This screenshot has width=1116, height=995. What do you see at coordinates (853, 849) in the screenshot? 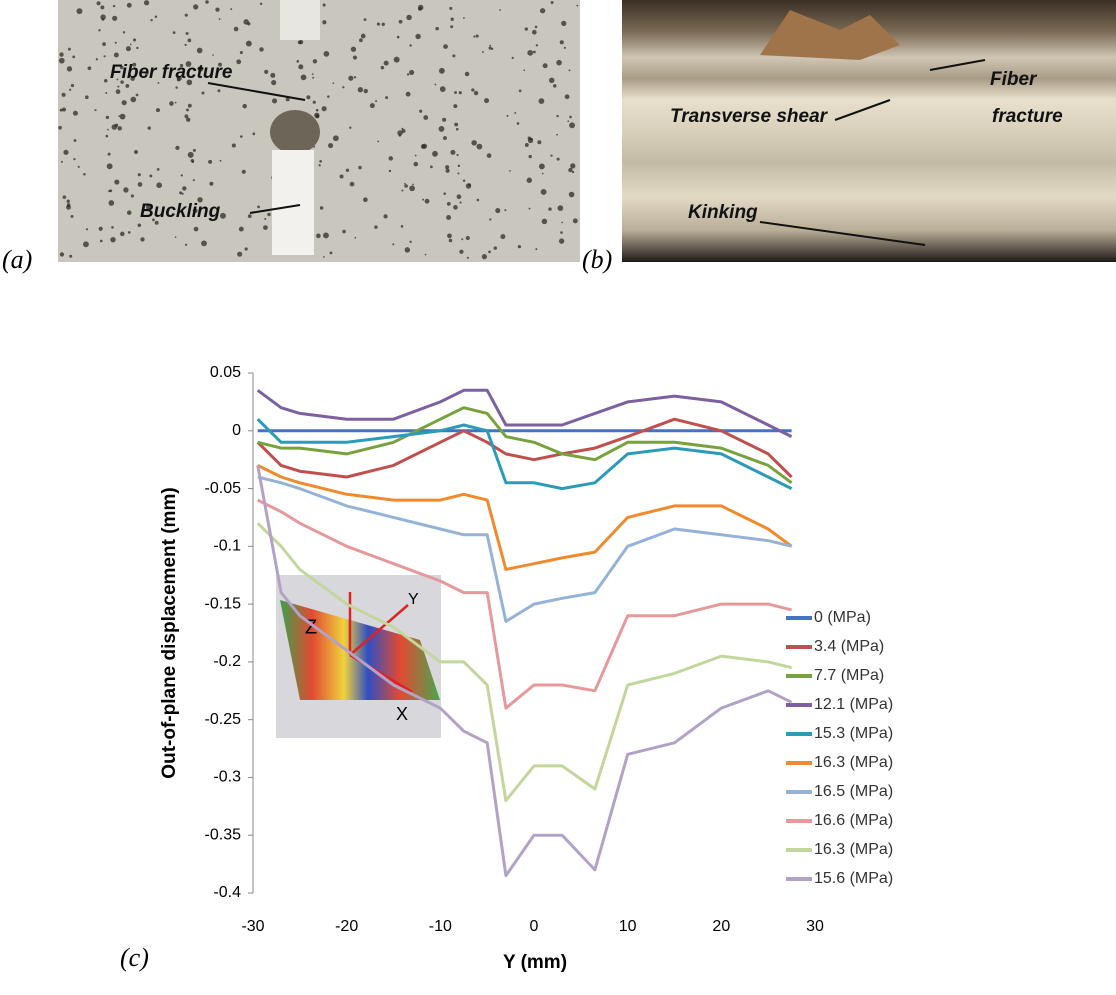
I see `legend-label: 16.3 (MPa)` at bounding box center [853, 849].